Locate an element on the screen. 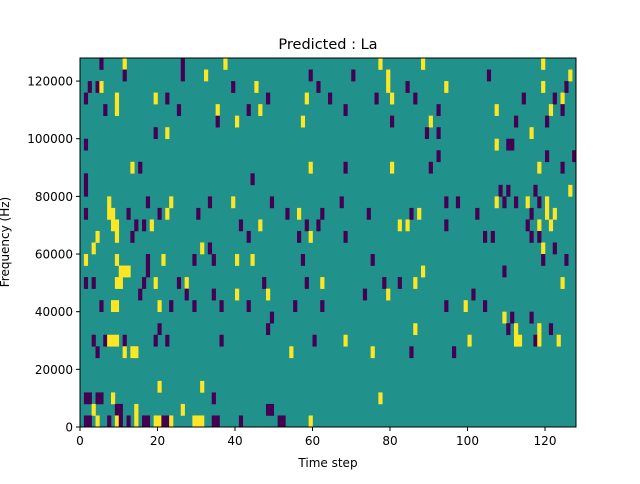 The image size is (640, 484). y-tick-label: 20000 is located at coordinates (54, 370).